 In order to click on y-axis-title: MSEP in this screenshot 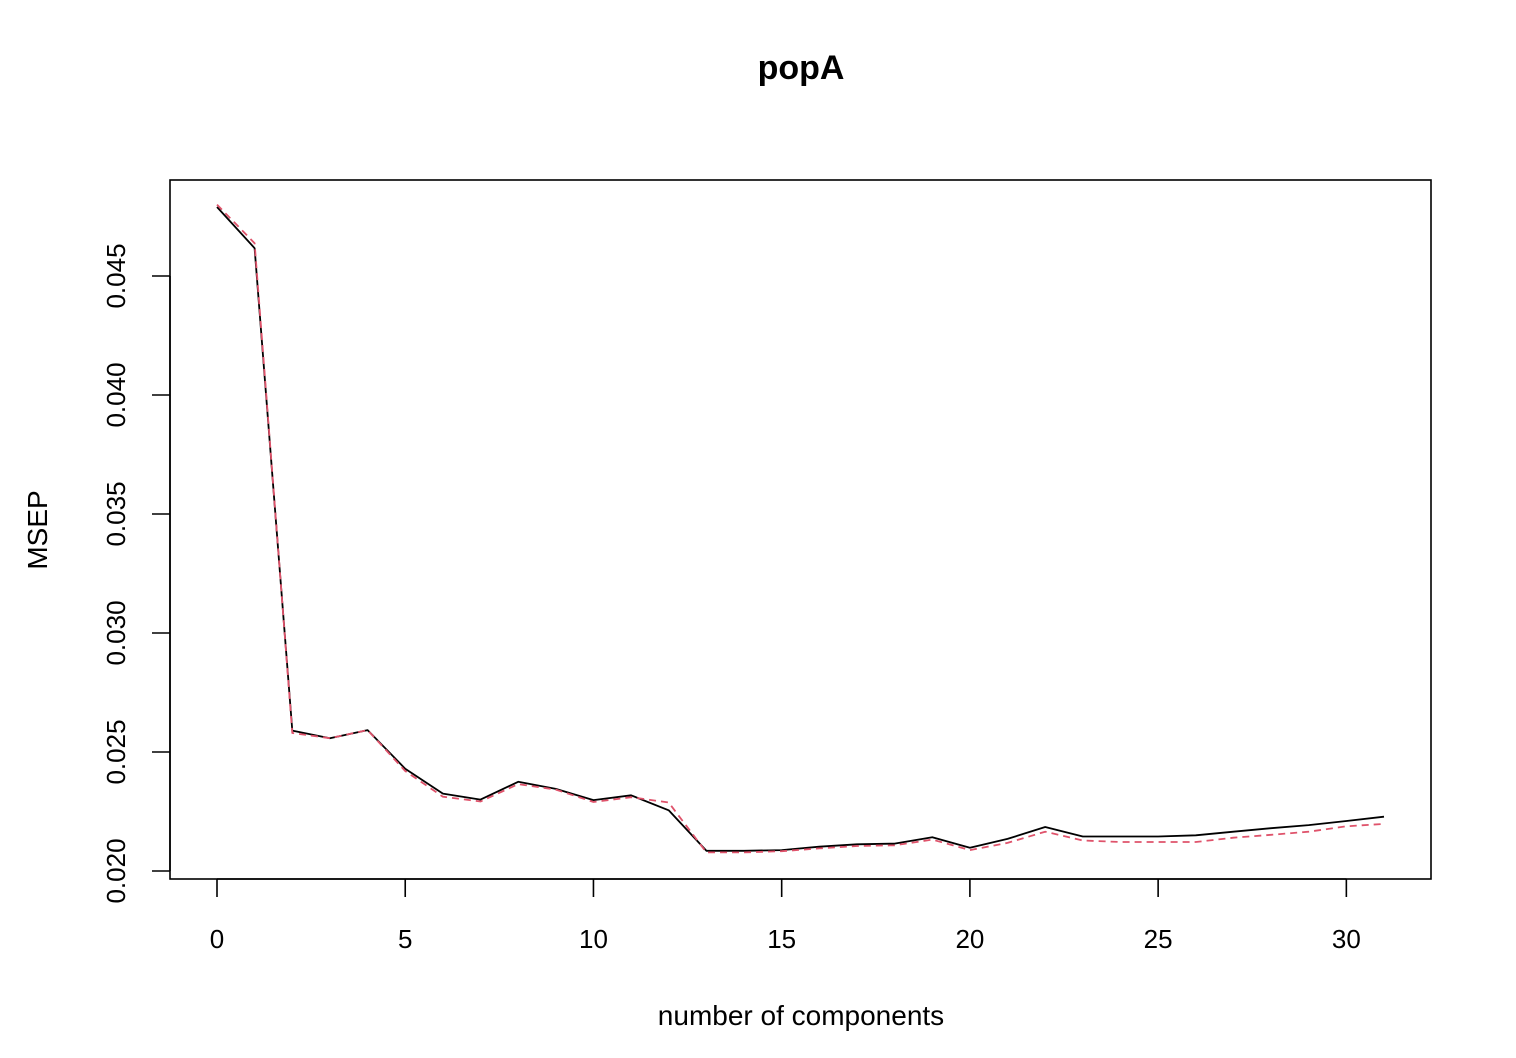, I will do `click(37, 529)`.